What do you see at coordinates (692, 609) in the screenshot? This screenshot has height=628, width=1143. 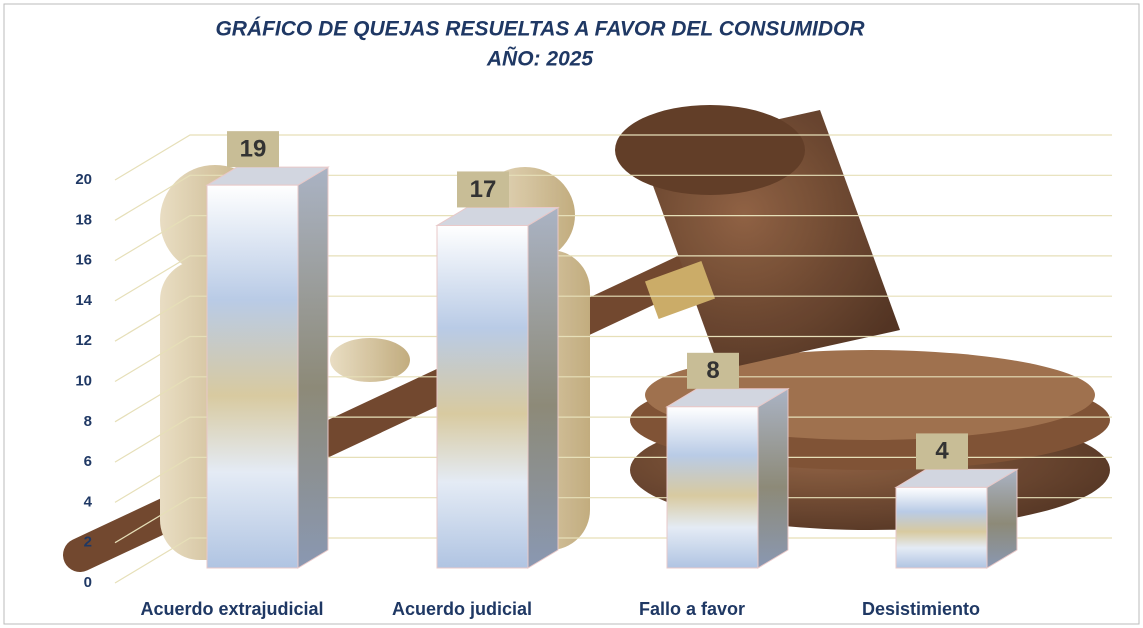 I see `x-tick-label: Fallo a favor` at bounding box center [692, 609].